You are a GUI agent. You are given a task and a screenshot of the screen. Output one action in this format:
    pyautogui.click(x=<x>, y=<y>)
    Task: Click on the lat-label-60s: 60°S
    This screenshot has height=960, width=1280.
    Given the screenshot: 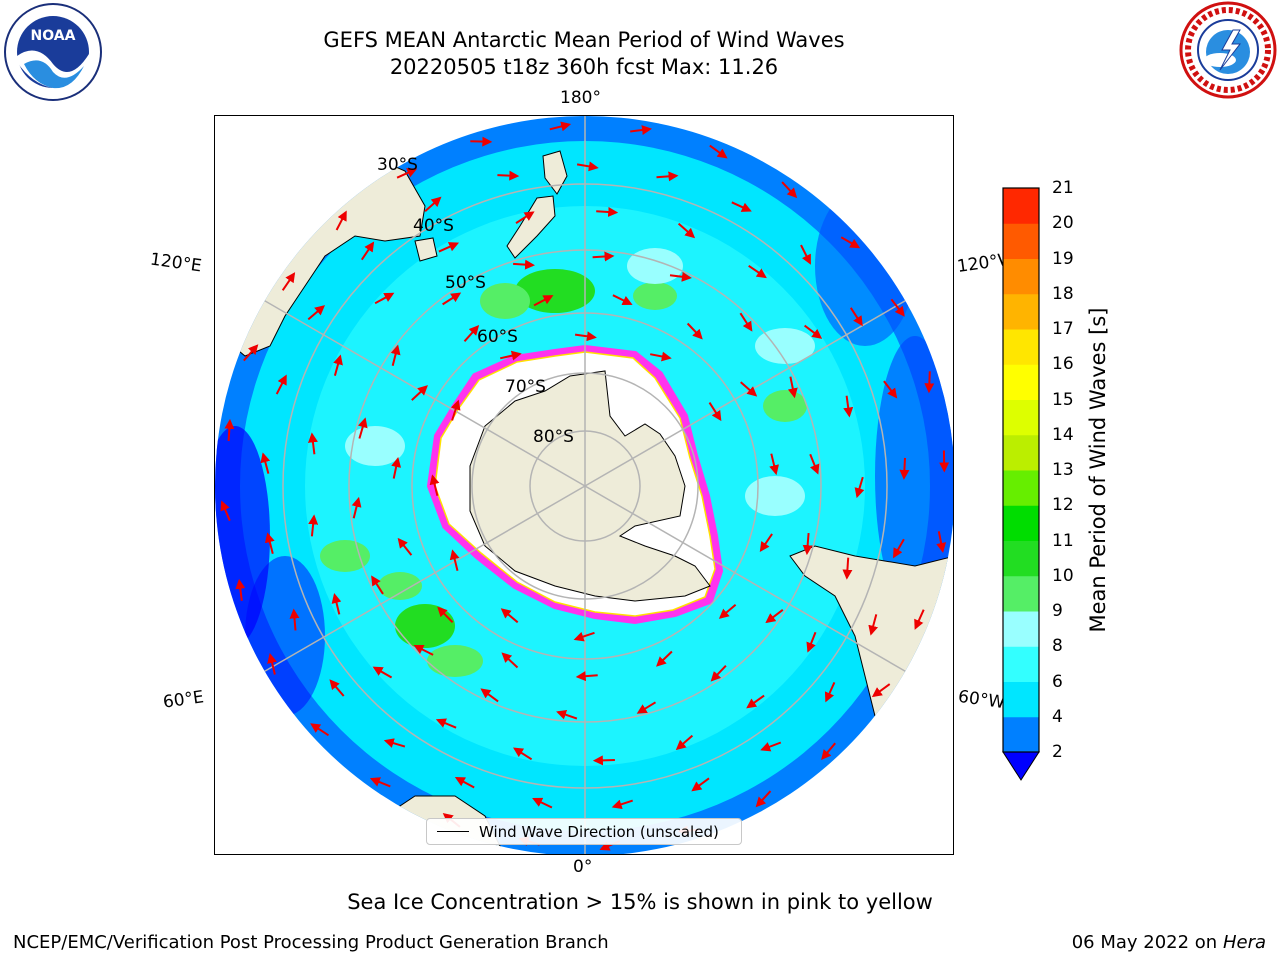 What is the action you would take?
    pyautogui.click(x=497, y=337)
    